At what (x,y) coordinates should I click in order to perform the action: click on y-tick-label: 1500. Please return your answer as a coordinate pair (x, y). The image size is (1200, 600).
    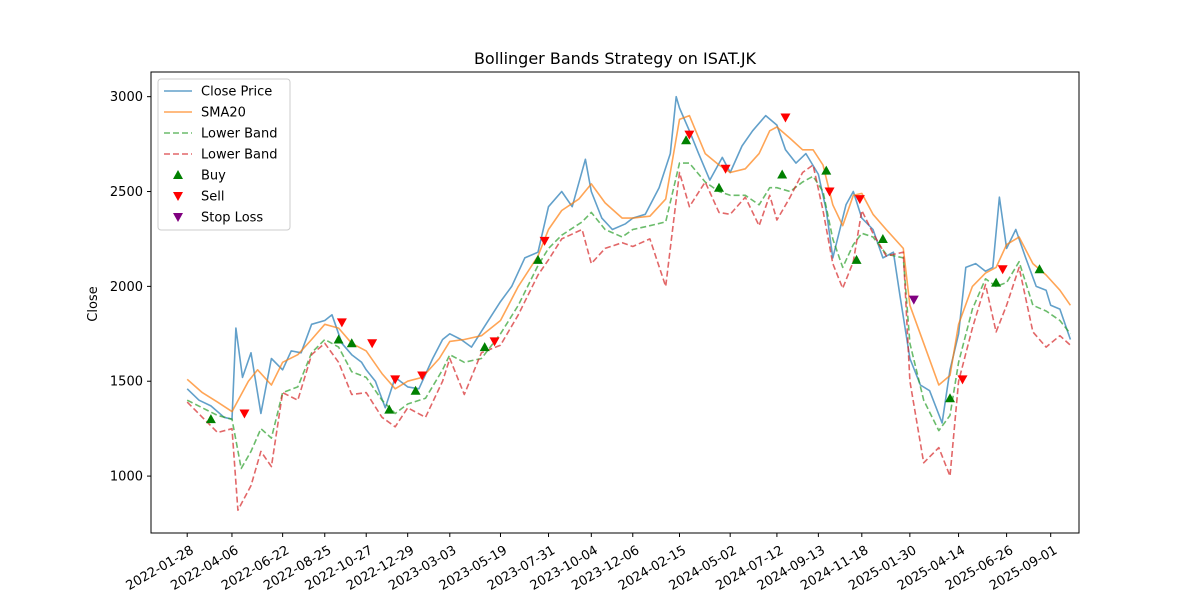
    Looking at the image, I should click on (126, 382).